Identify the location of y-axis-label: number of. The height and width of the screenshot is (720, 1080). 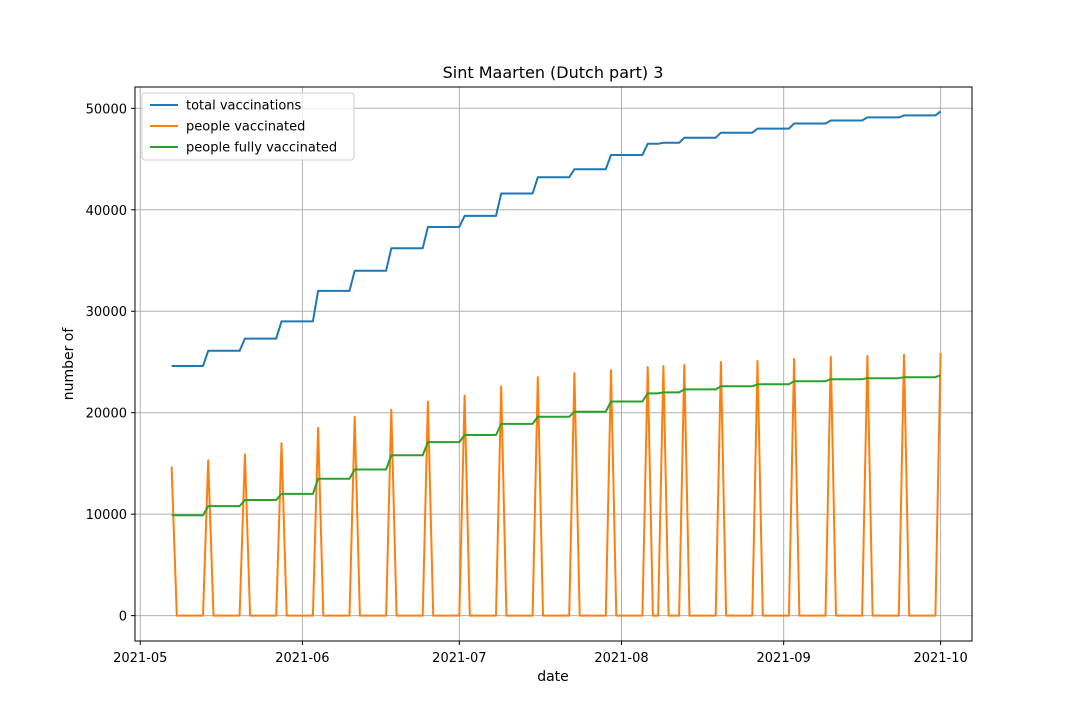
(69, 364).